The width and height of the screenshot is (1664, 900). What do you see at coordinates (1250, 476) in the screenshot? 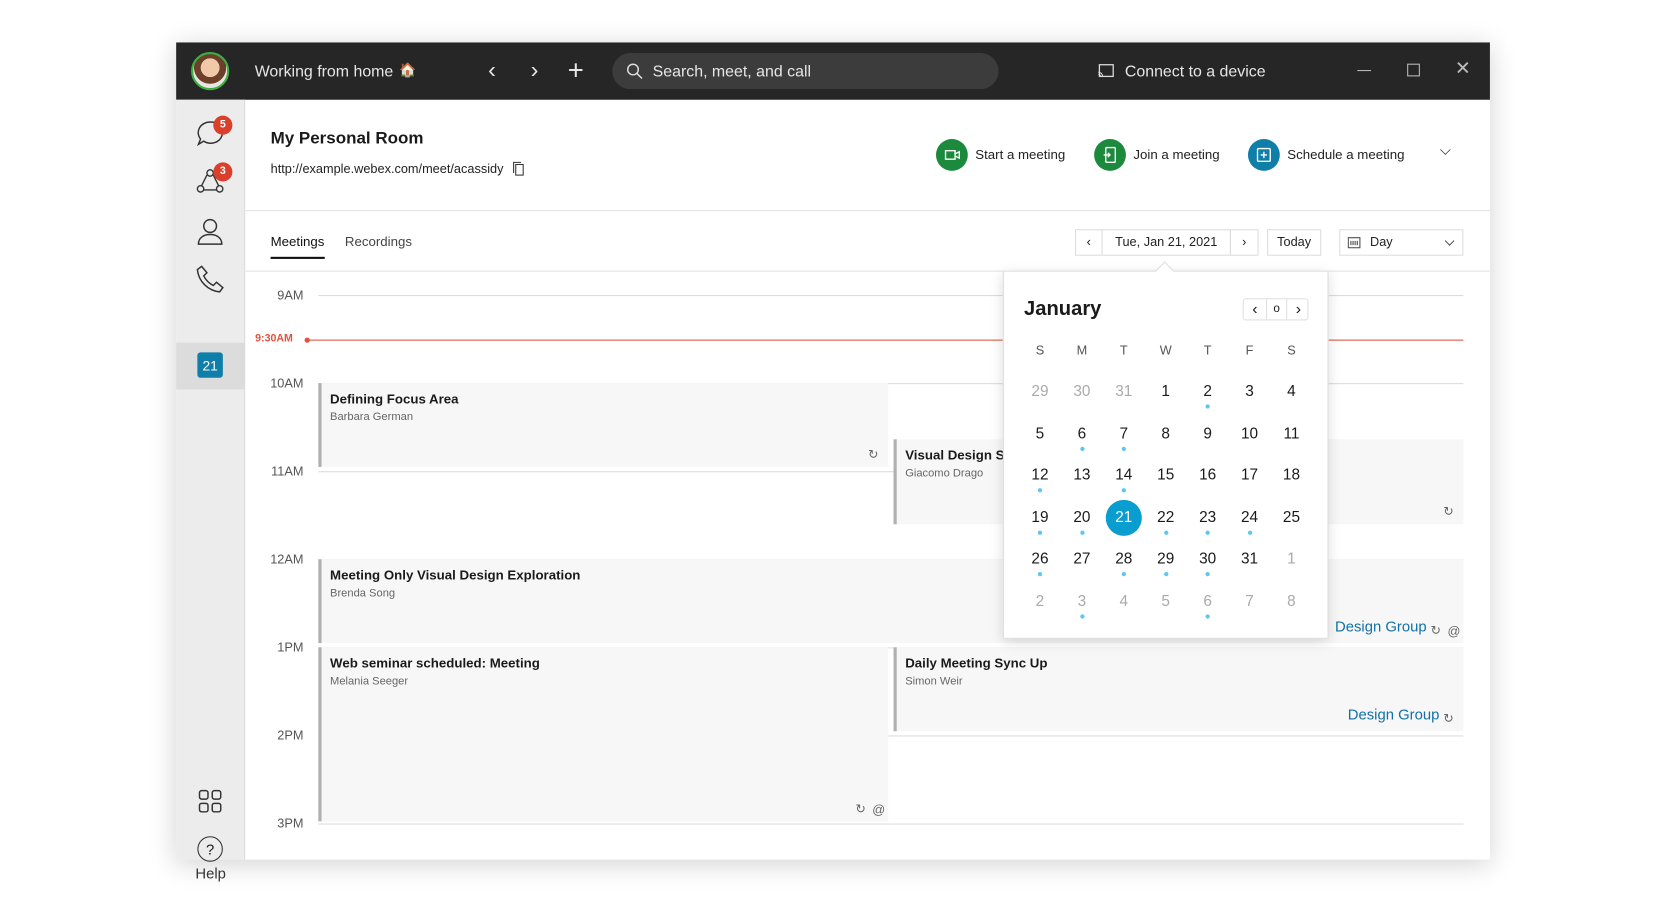
I see `calendar-day: 17` at bounding box center [1250, 476].